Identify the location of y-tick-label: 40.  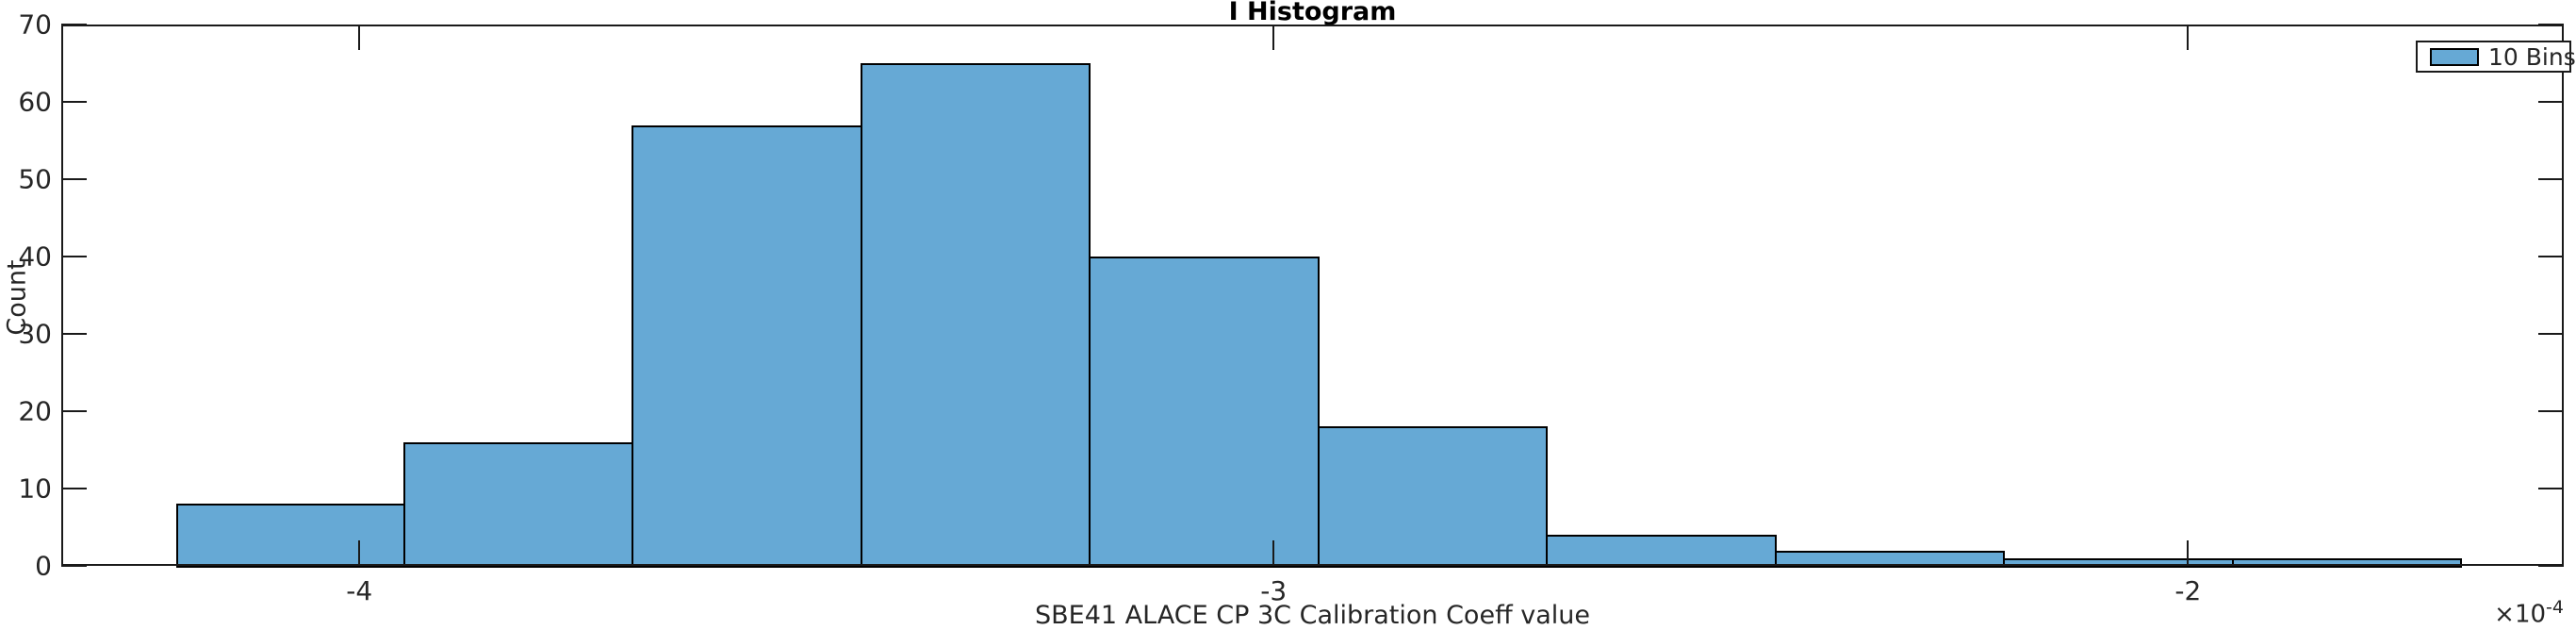
(35, 257).